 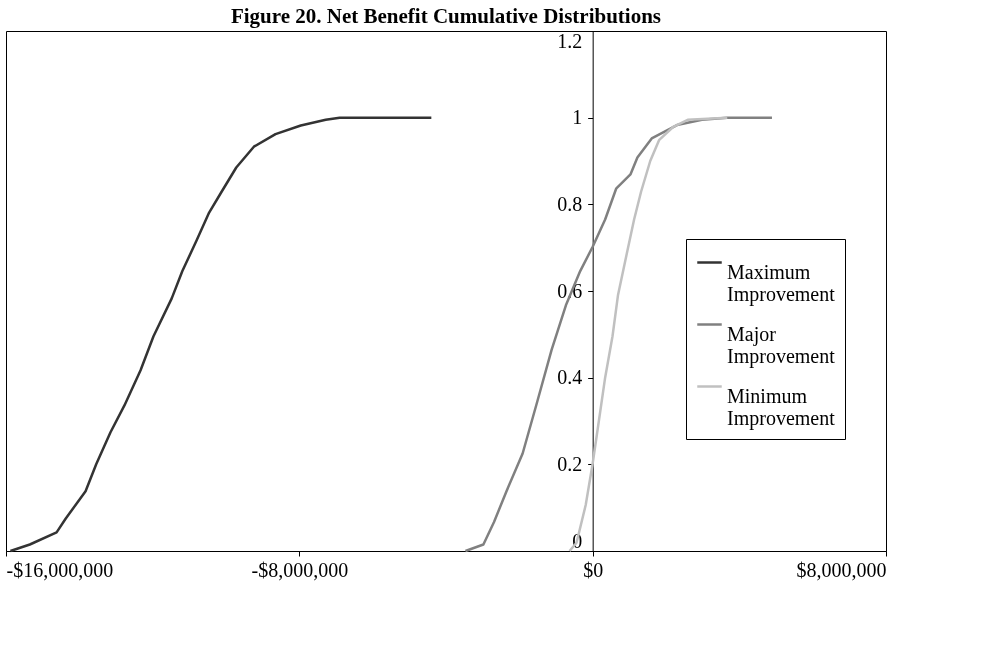 I want to click on legend-label: Major Improvement, so click(x=781, y=345).